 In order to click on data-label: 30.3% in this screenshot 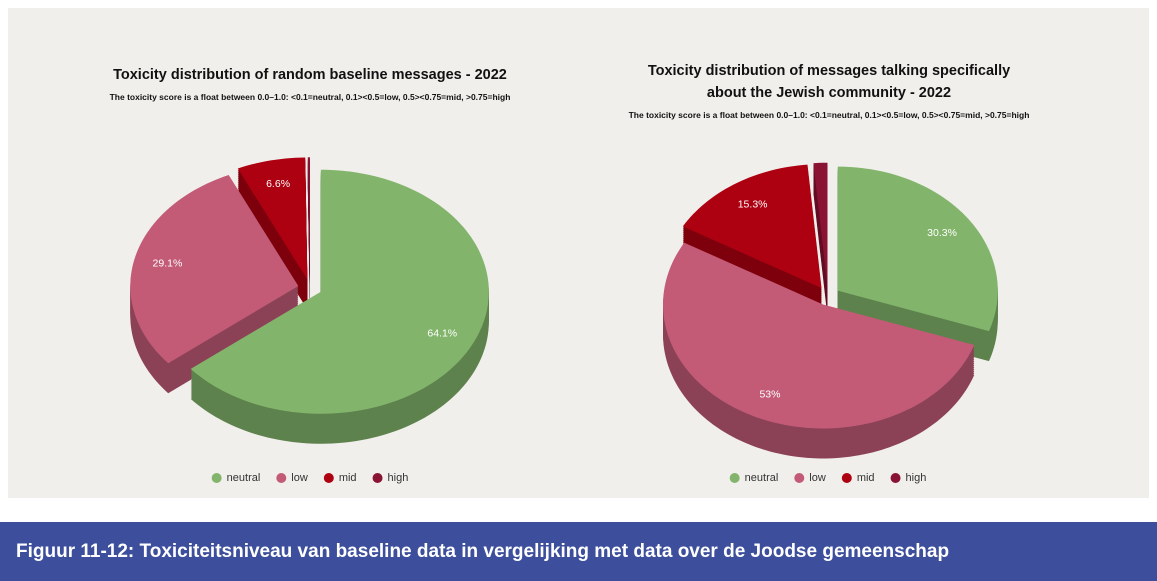, I will do `click(942, 233)`.